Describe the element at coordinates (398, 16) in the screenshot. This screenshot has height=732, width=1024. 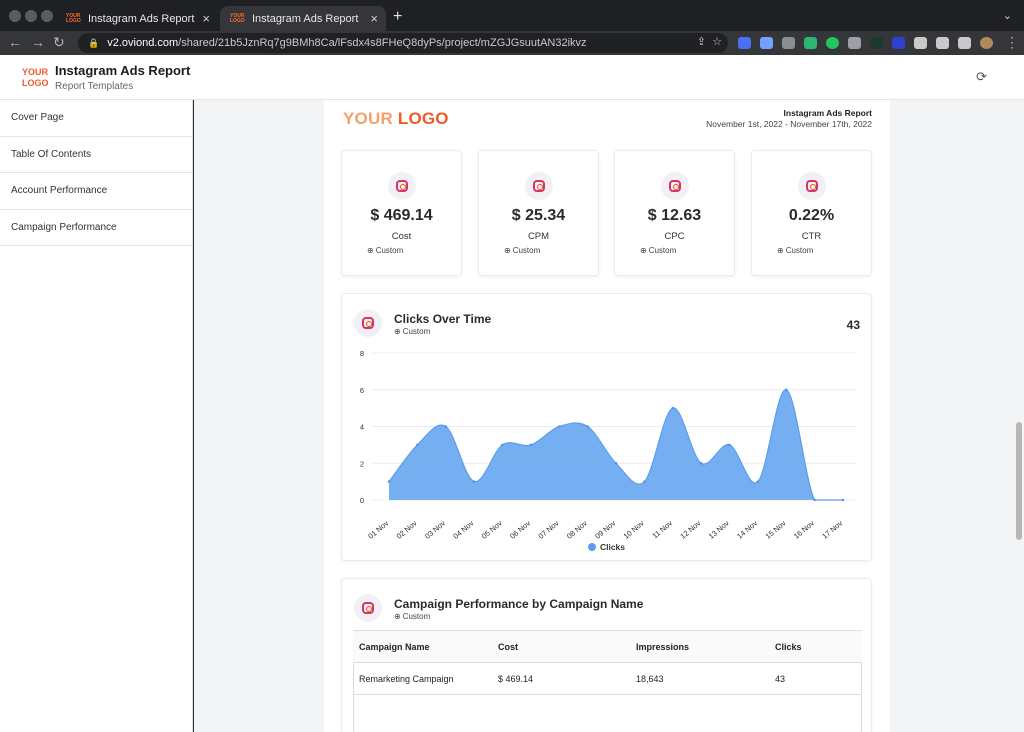
I see `new-tab-icon: +` at that location.